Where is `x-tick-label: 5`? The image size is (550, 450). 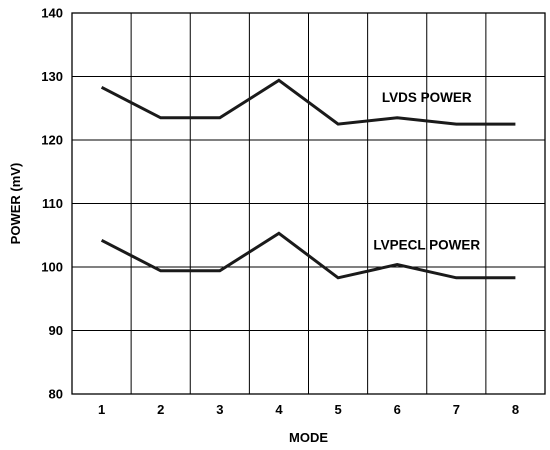
x-tick-label: 5 is located at coordinates (337, 409).